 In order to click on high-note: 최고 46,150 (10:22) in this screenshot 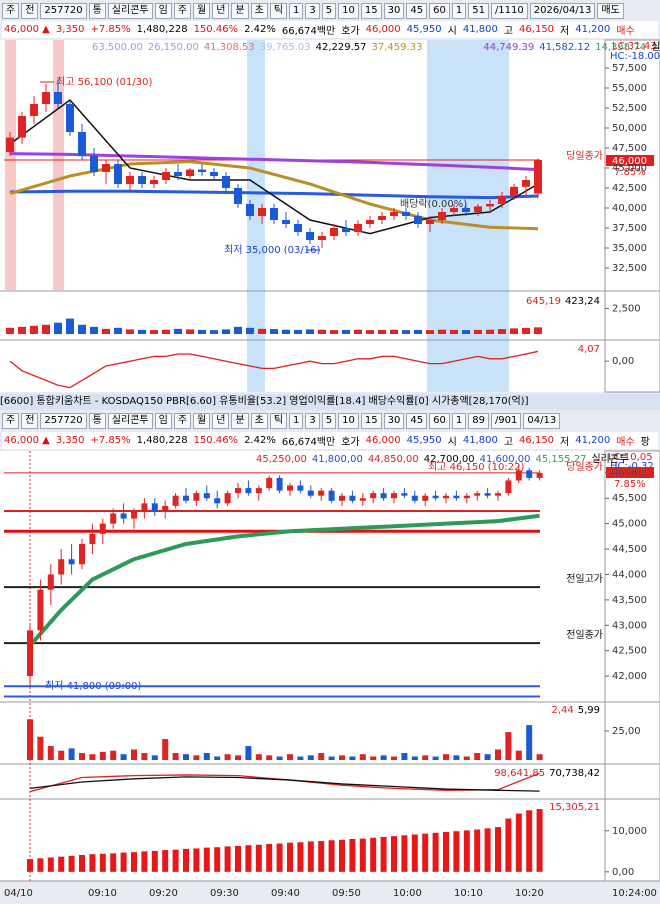, I will do `click(476, 467)`.